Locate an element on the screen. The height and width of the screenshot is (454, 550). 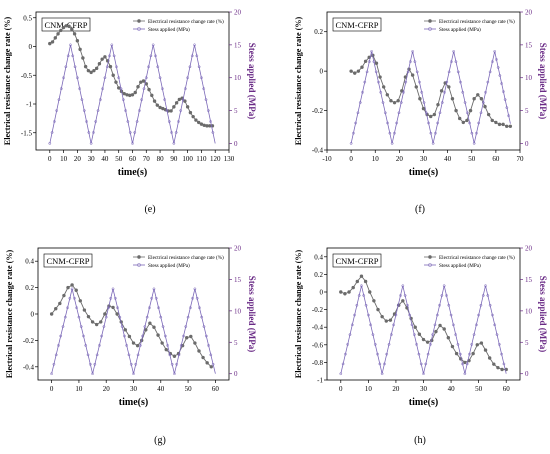
x-tick-label: 40 is located at coordinates (105, 159).